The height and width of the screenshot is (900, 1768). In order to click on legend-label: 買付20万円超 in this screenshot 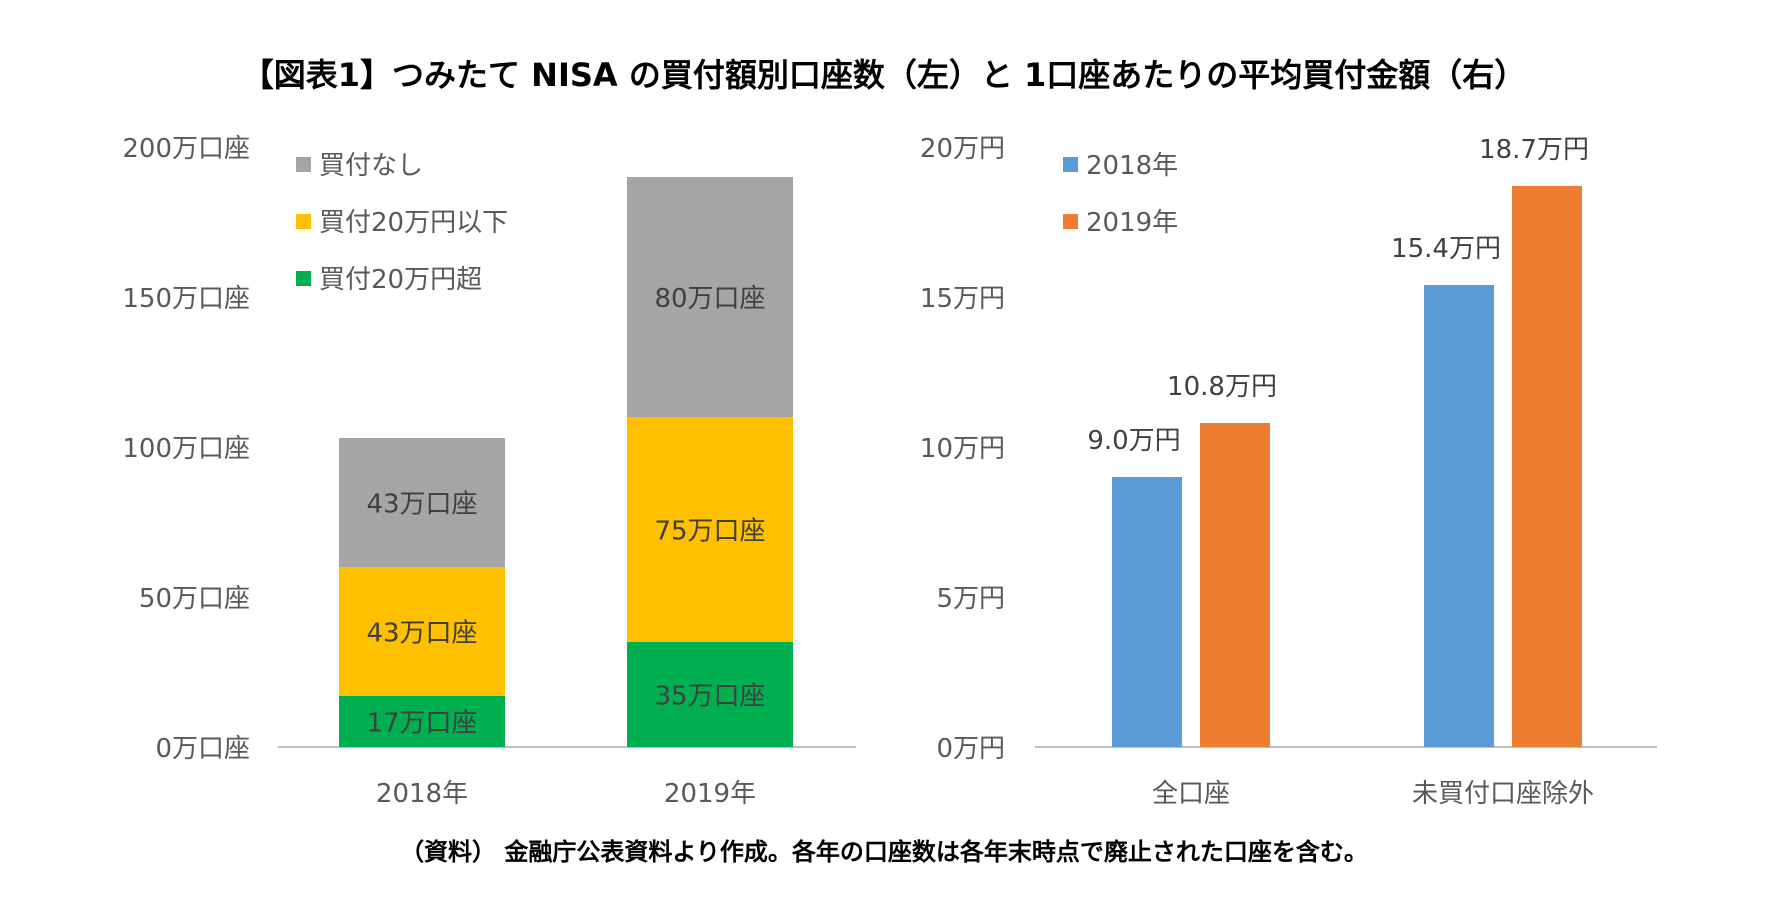, I will do `click(400, 280)`.